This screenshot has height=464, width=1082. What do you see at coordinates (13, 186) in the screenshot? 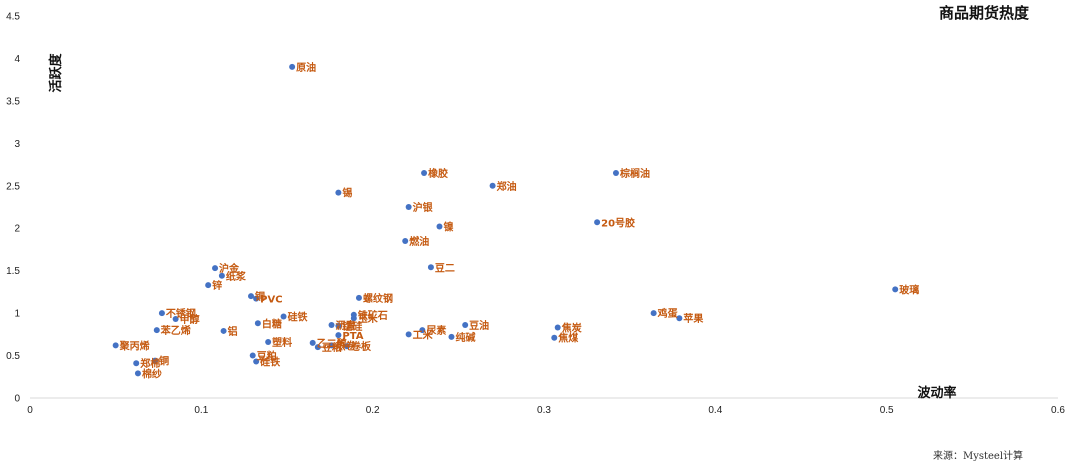
I see `y-tick-label: 2.5` at bounding box center [13, 186].